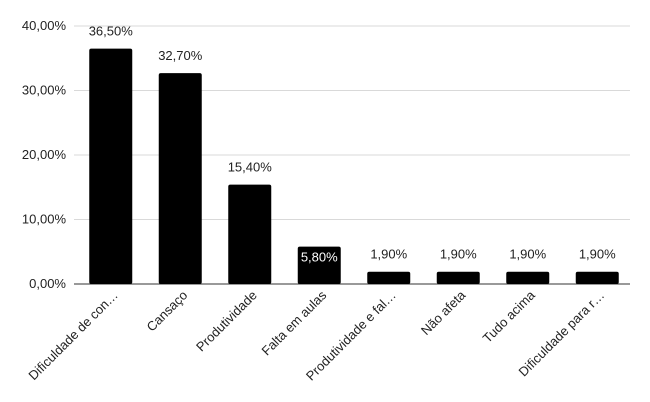  Describe the element at coordinates (319, 257) in the screenshot. I see `data-label: 5,80%` at that location.